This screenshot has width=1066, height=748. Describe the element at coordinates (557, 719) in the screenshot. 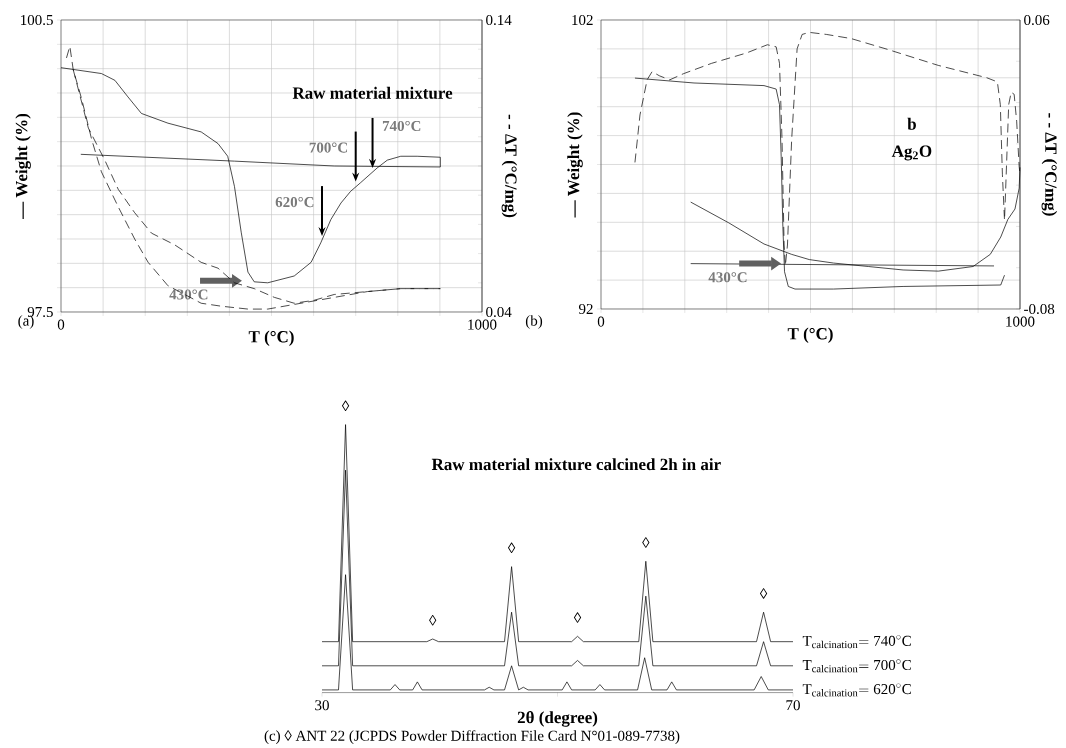

I see `x-axis-title: 2θ (degree)` at that location.